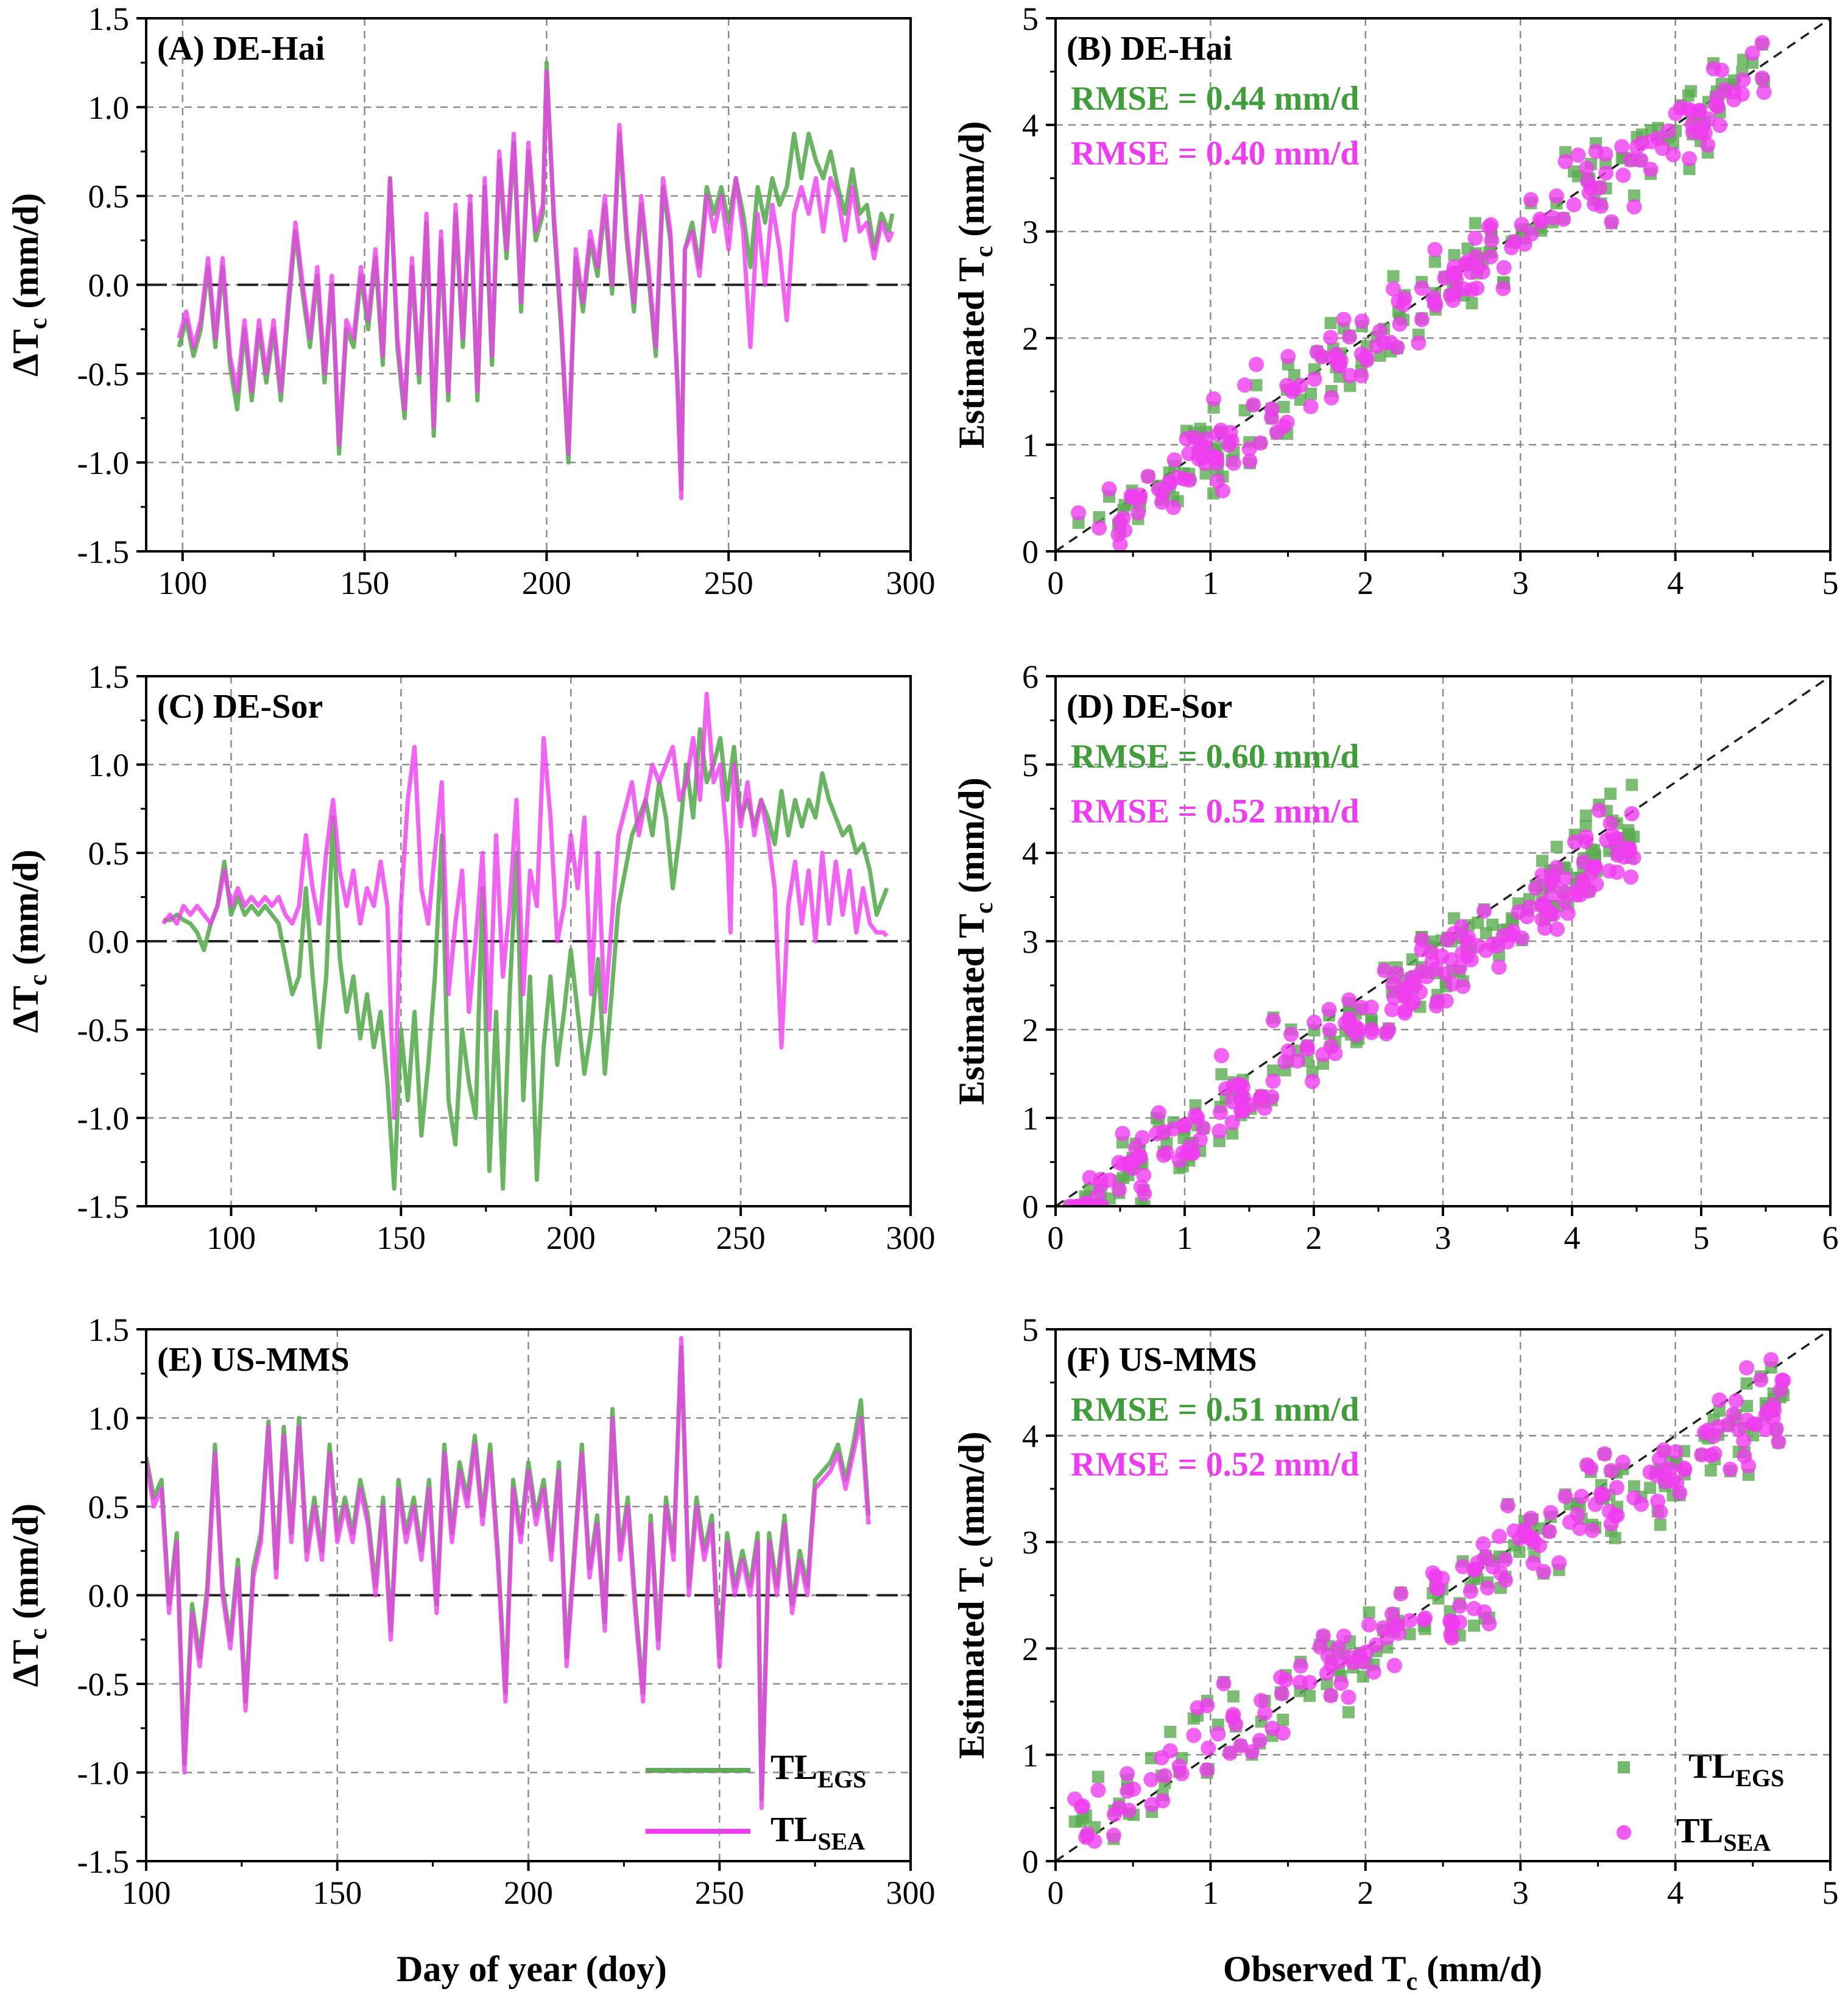 This screenshot has width=1848, height=1997. I want to click on x-axis-title-left: Day of year (doy), so click(532, 1969).